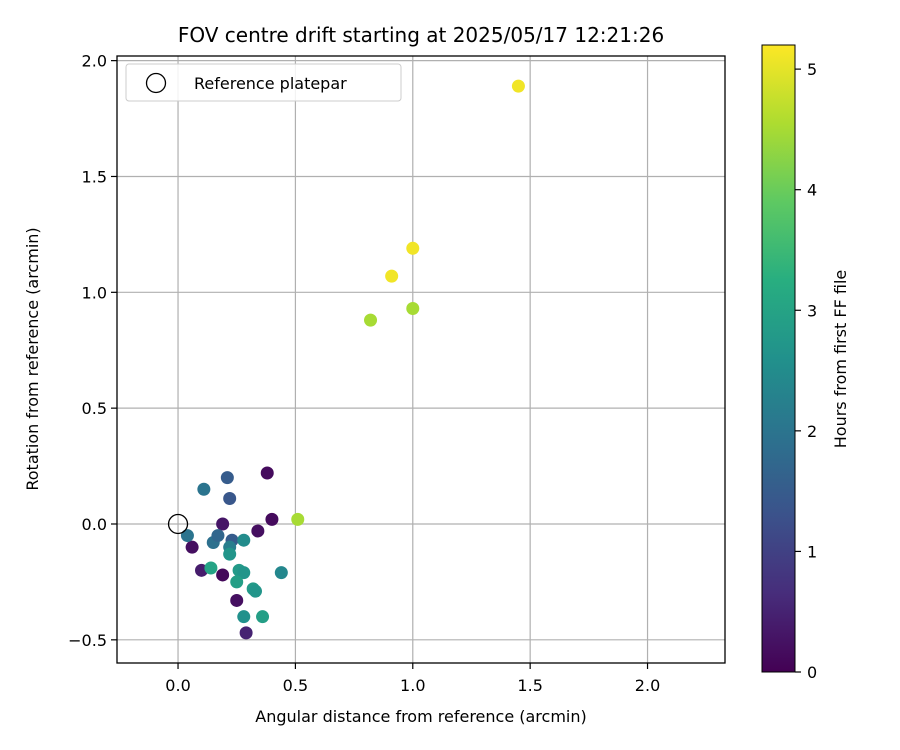 The height and width of the screenshot is (750, 900). Describe the element at coordinates (420, 716) in the screenshot. I see `x-axis-title: Angular distance from reference (arcmin)` at that location.